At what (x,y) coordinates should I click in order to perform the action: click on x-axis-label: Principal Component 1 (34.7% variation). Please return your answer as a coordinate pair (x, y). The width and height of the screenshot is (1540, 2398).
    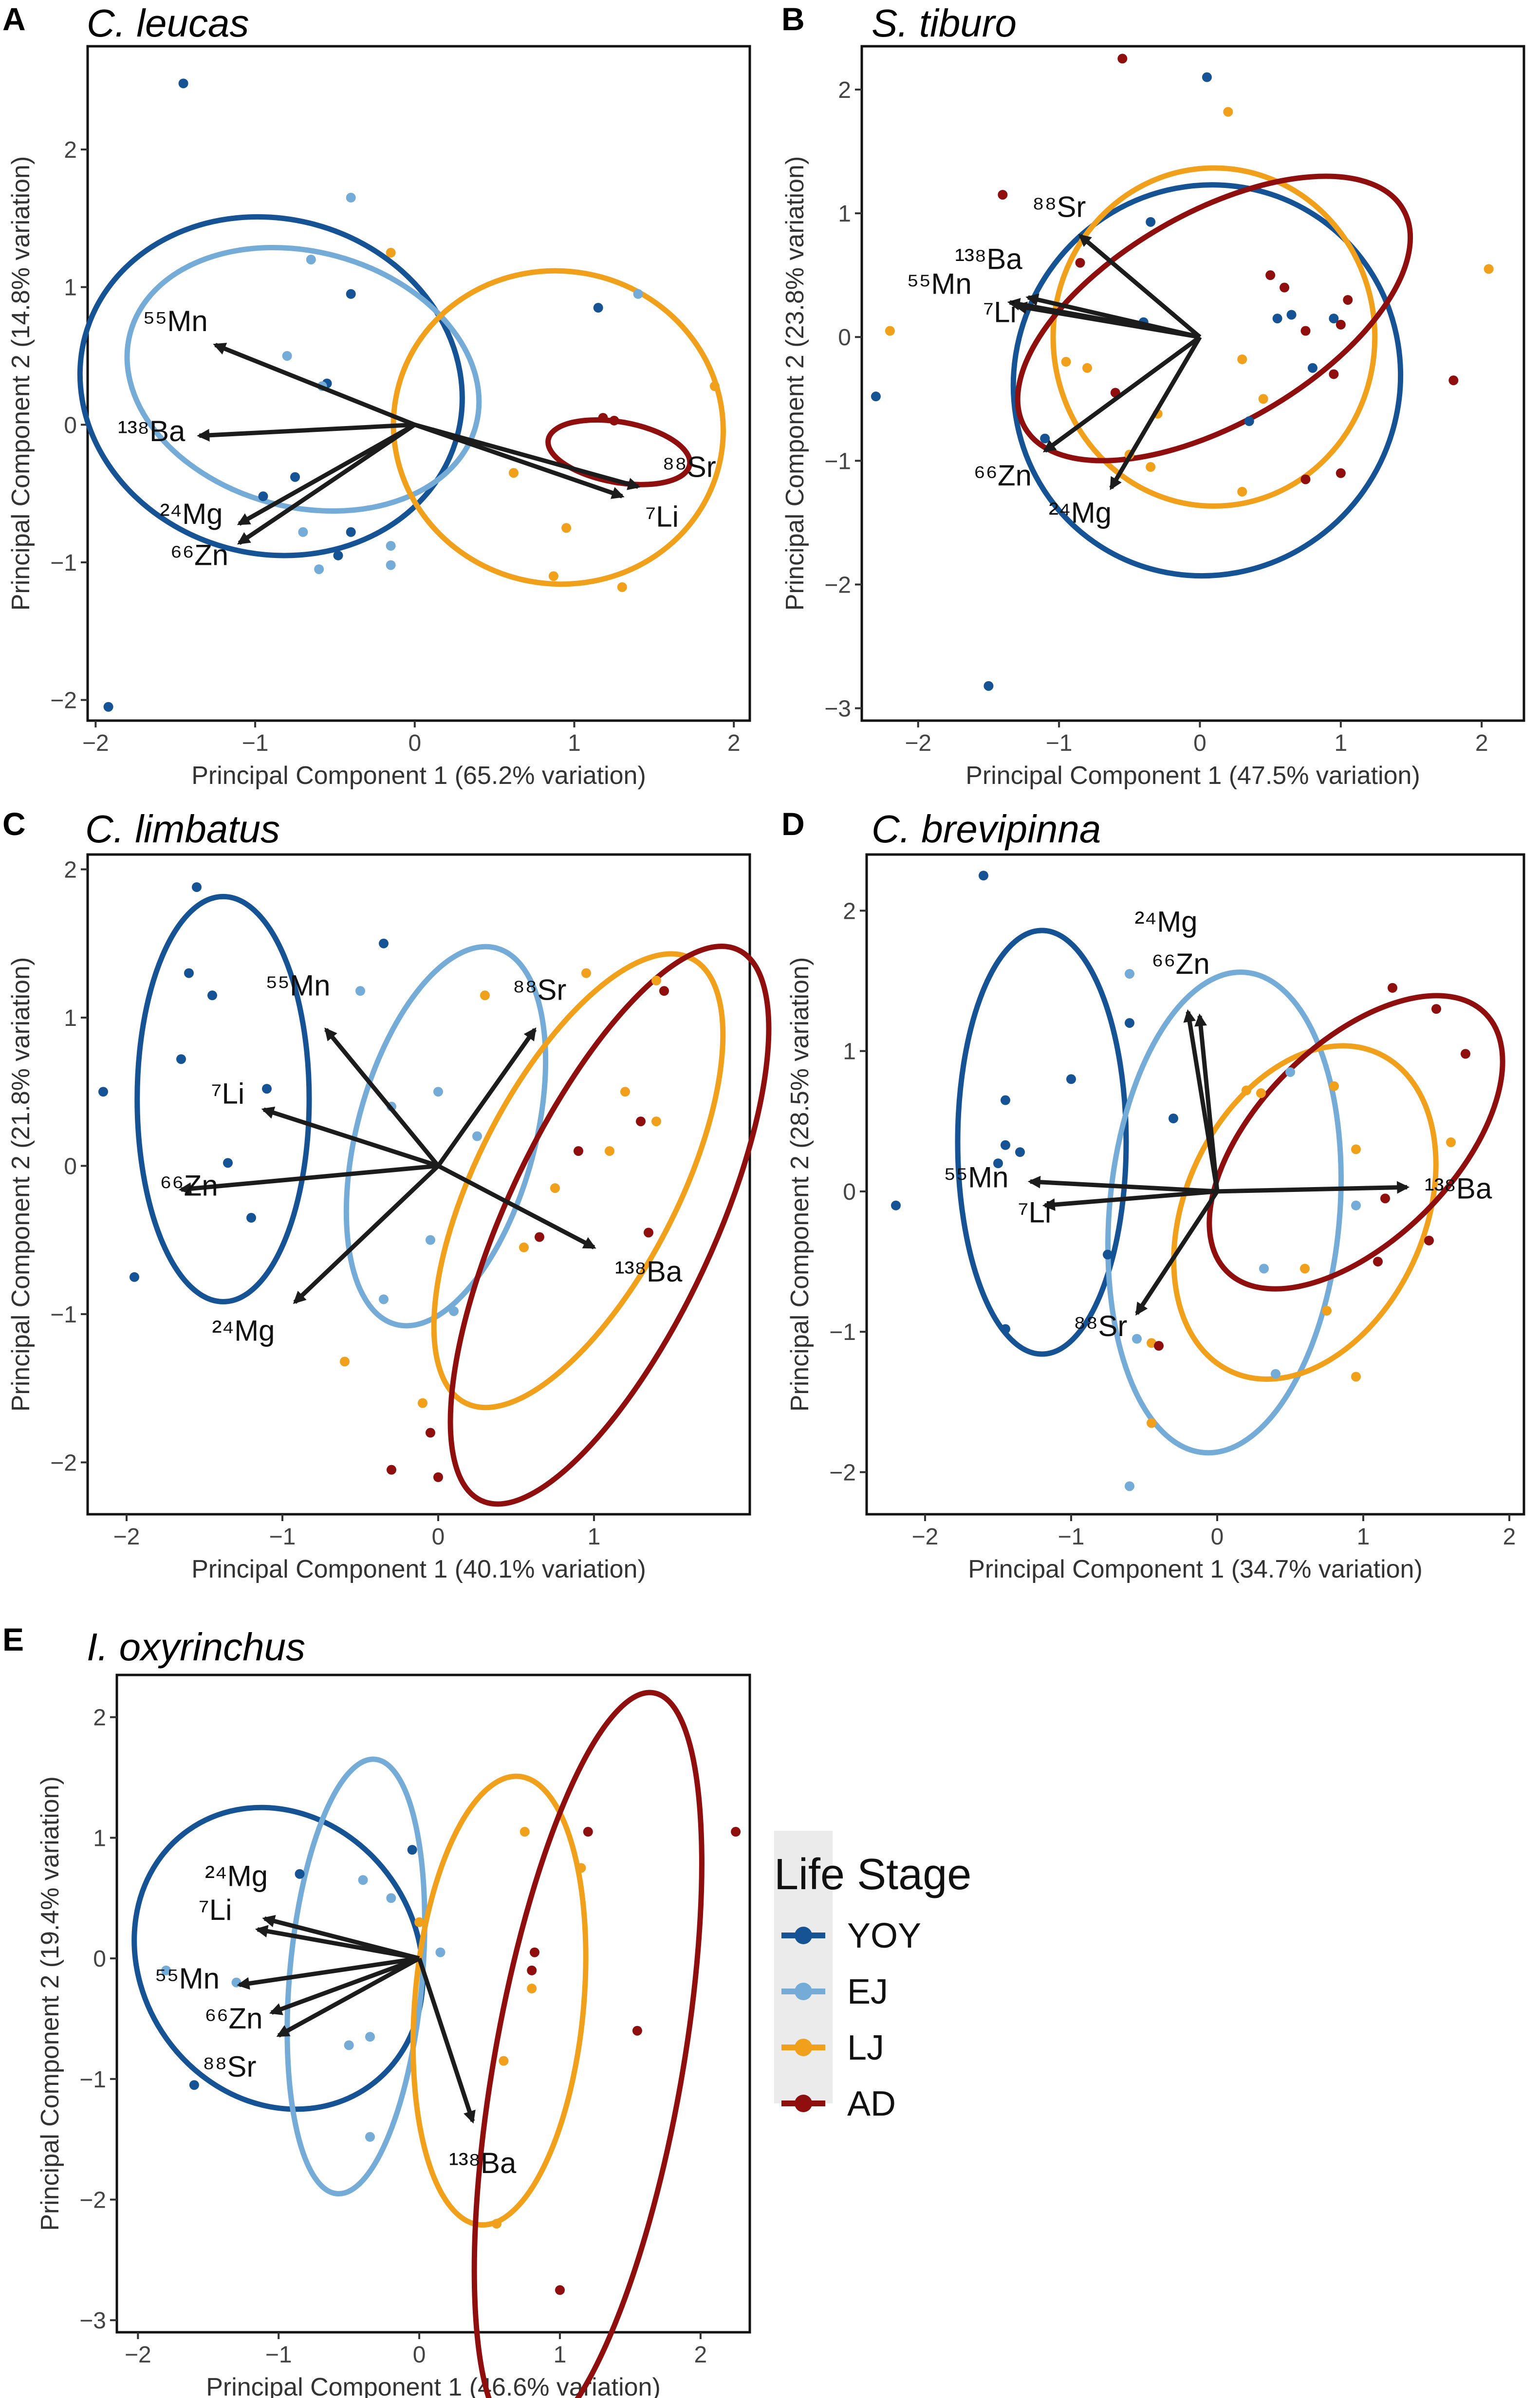
    Looking at the image, I should click on (1195, 1569).